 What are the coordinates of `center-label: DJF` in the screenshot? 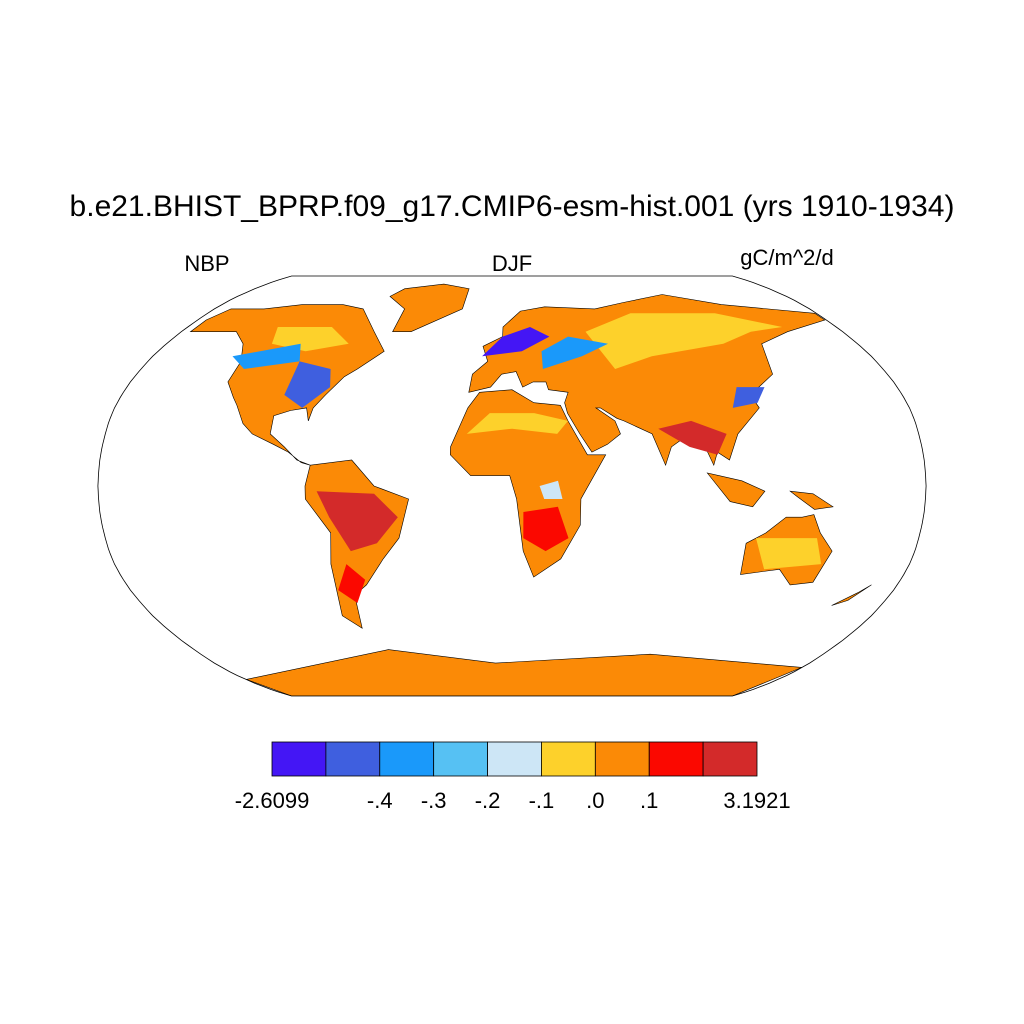 It's located at (512, 263).